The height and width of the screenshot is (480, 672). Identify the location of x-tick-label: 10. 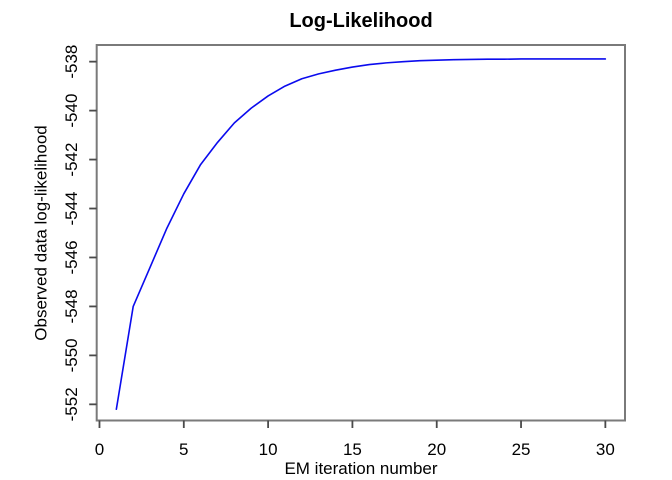
(268, 449).